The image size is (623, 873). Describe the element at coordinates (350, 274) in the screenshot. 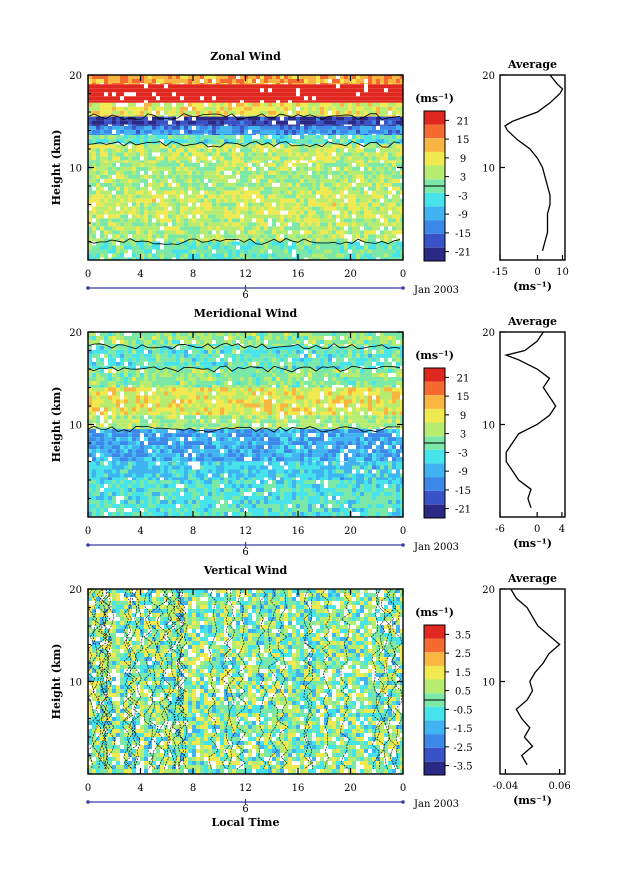

I see `x-tick-label: 20` at that location.